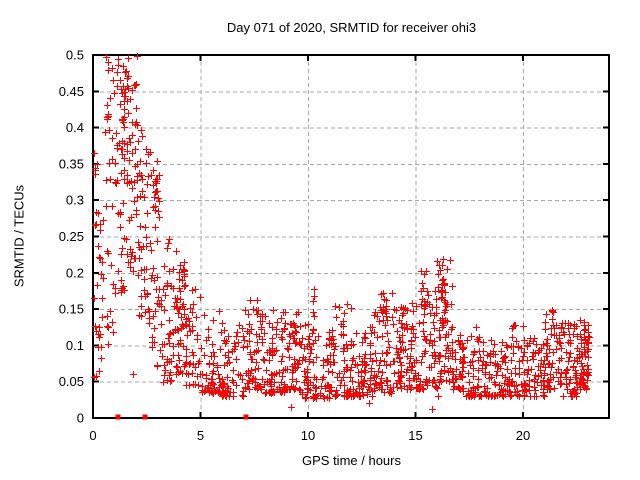 The height and width of the screenshot is (480, 640). What do you see at coordinates (182, 417) in the screenshot?
I see `axis-flag-squares` at bounding box center [182, 417].